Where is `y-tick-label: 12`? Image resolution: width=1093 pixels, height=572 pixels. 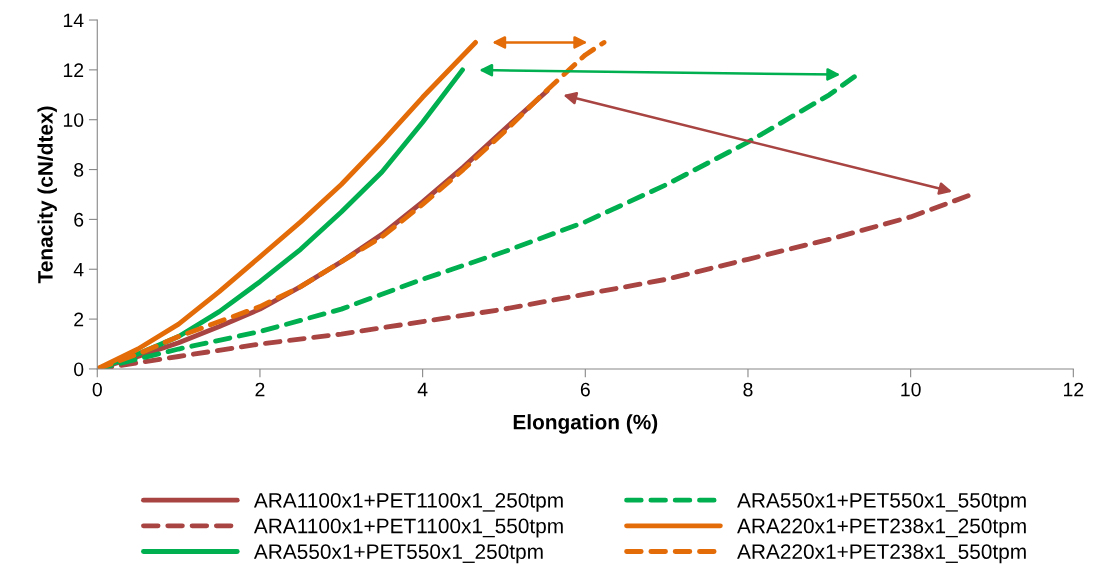
y-tick-label: 12 is located at coordinates (73, 70).